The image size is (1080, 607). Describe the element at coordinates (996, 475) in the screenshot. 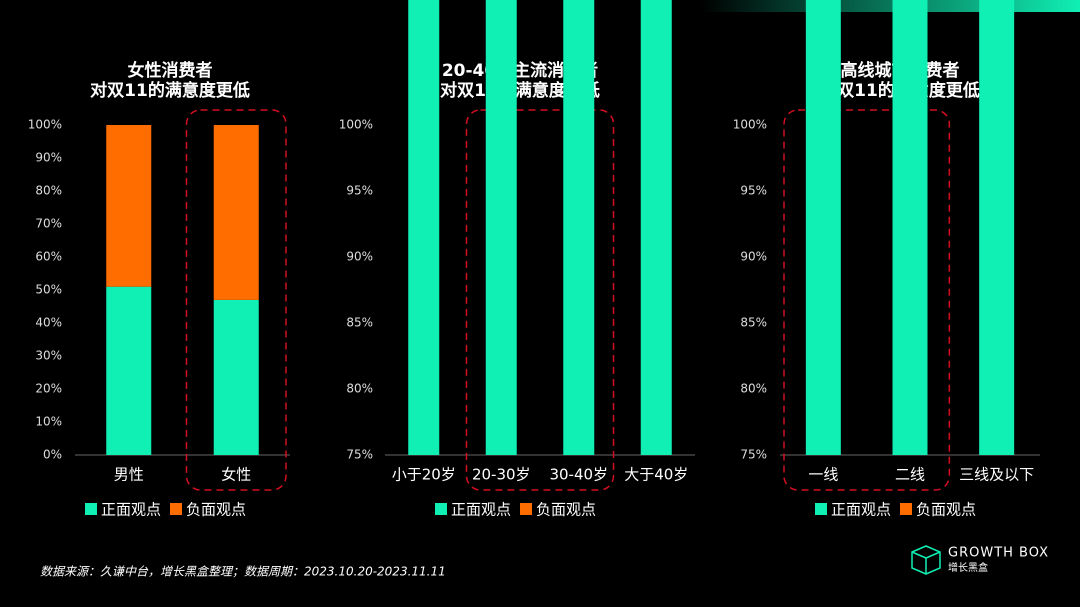

I see `x-tick-label: 三线及以下` at that location.